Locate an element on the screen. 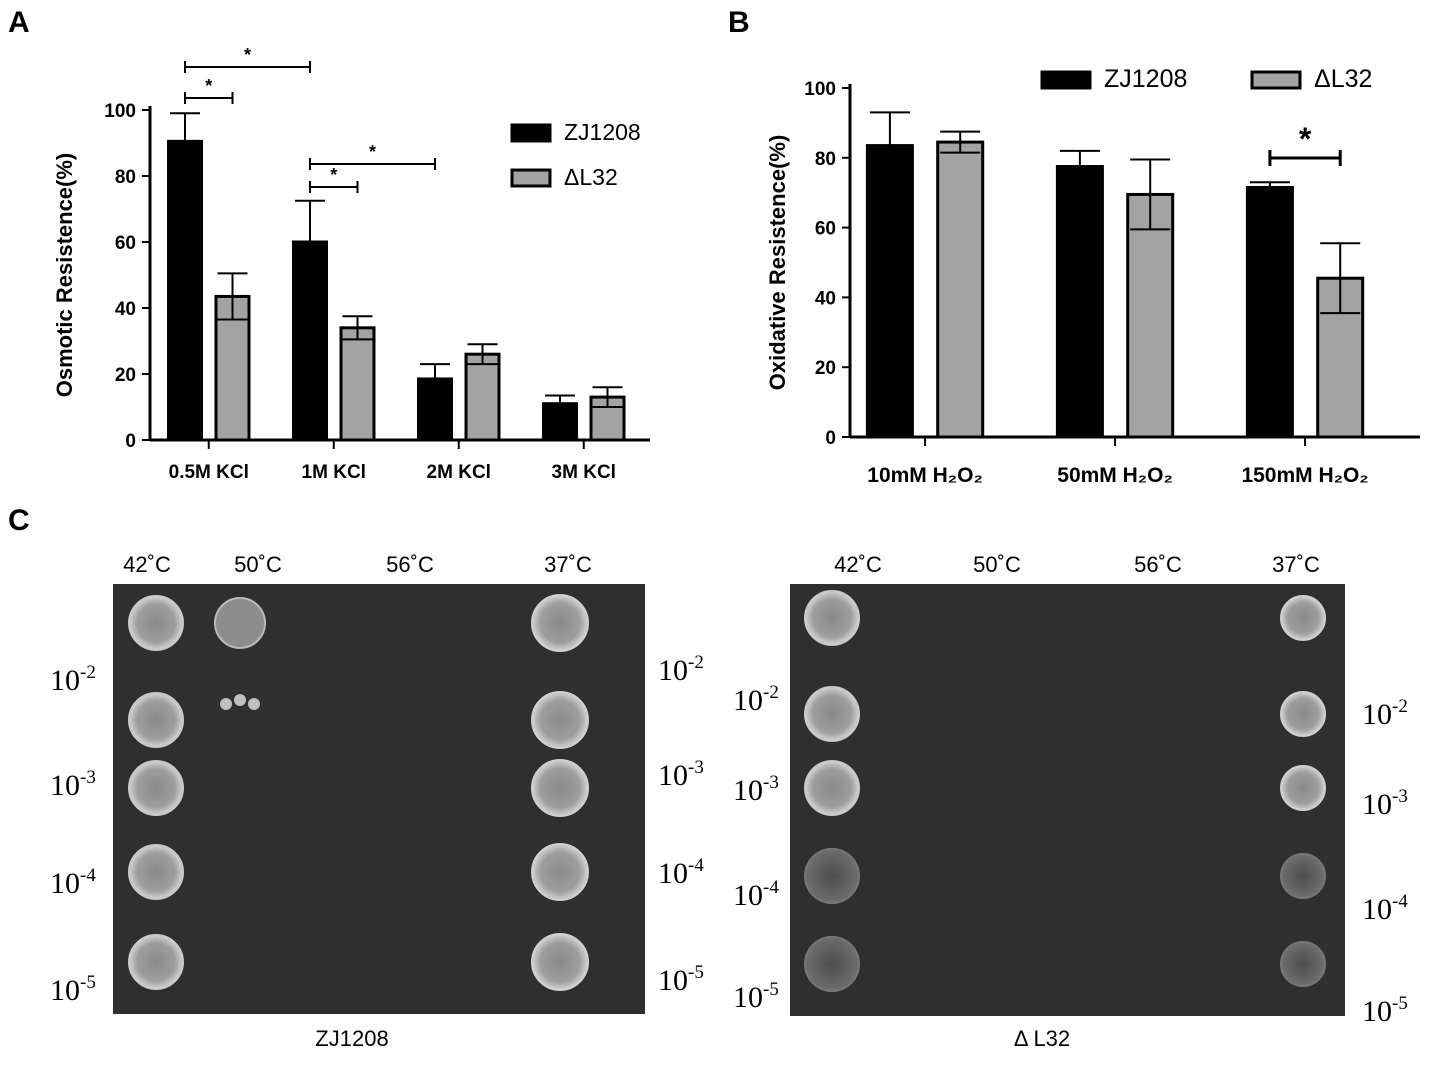 This screenshot has height=1065, width=1429. plate-caption: ZJ1208 is located at coordinates (351, 1038).